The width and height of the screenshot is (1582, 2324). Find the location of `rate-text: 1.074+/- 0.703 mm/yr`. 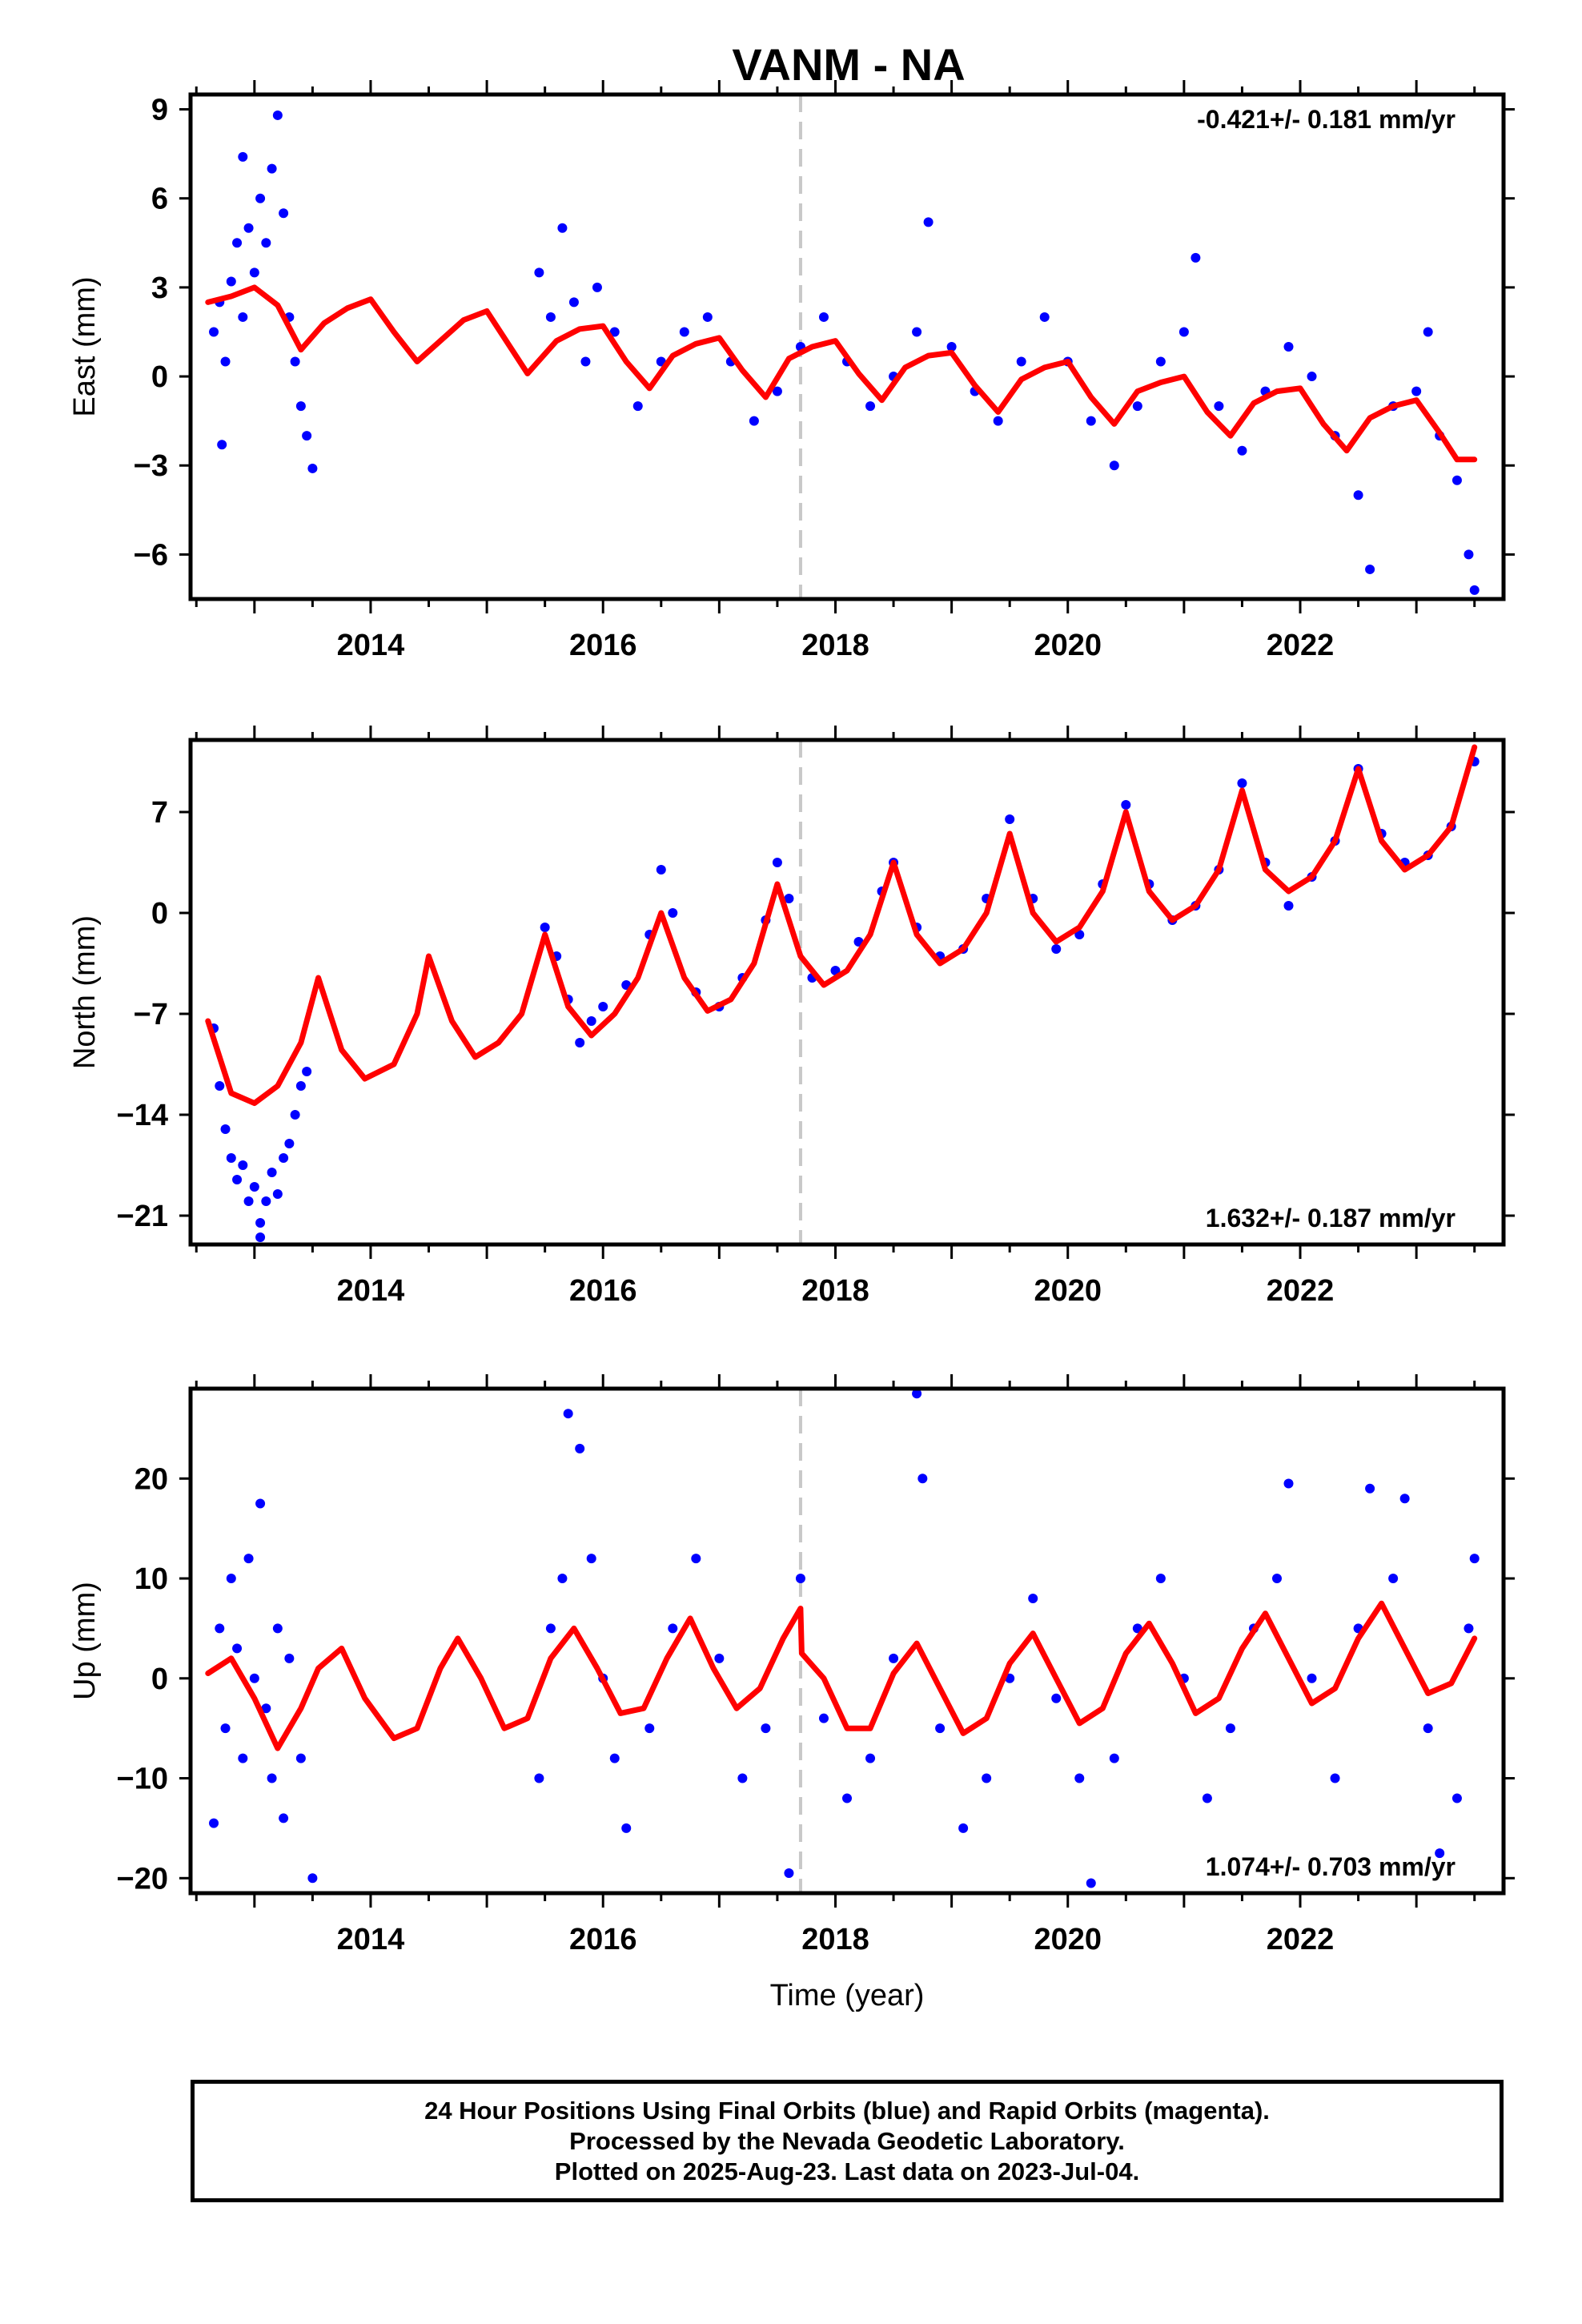

rate-text: 1.074+/- 0.703 mm/yr is located at coordinates (1331, 1867).